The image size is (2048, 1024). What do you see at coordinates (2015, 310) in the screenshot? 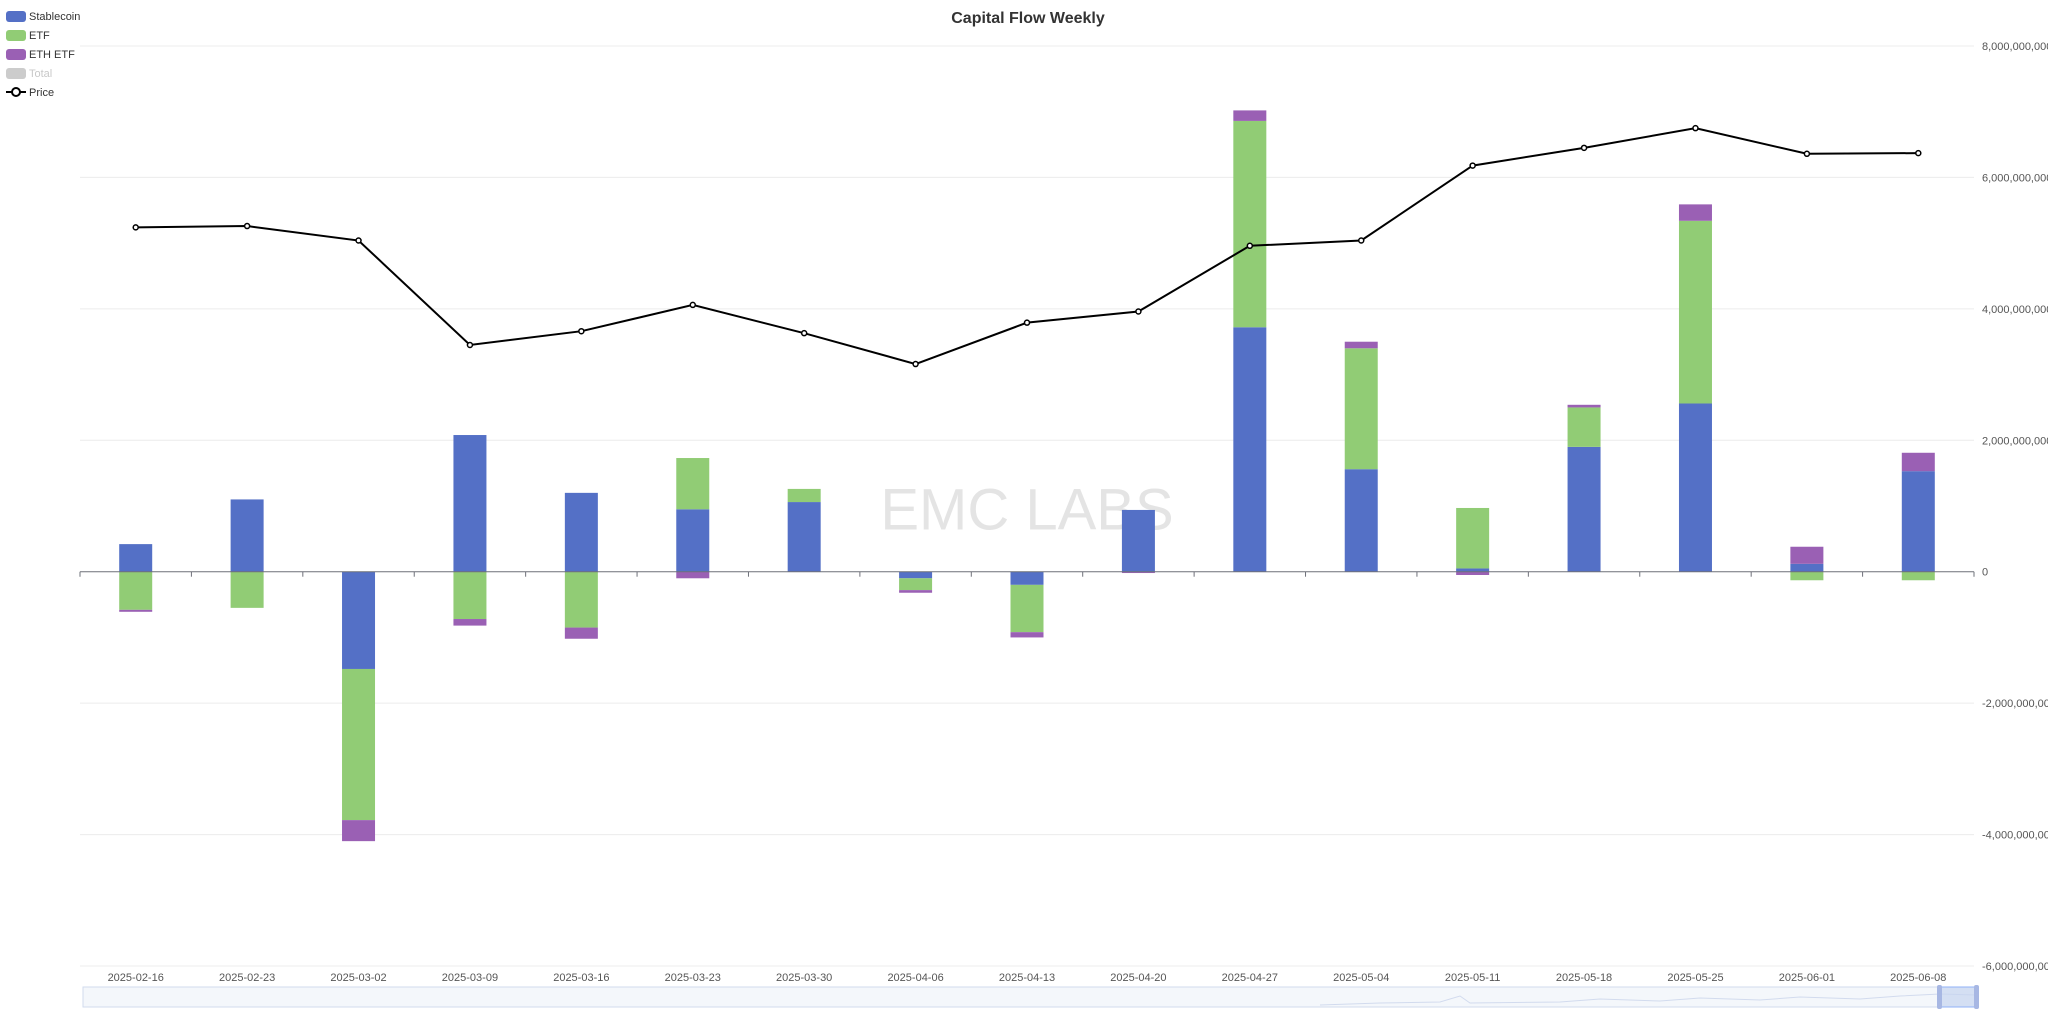
I see `y-tick-label: 4,000,000,000` at bounding box center [2015, 310].